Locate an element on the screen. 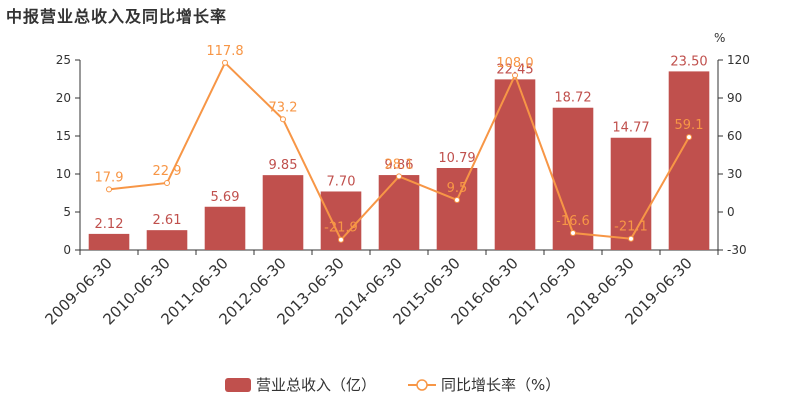  line-value-label: 17.9 is located at coordinates (109, 177).